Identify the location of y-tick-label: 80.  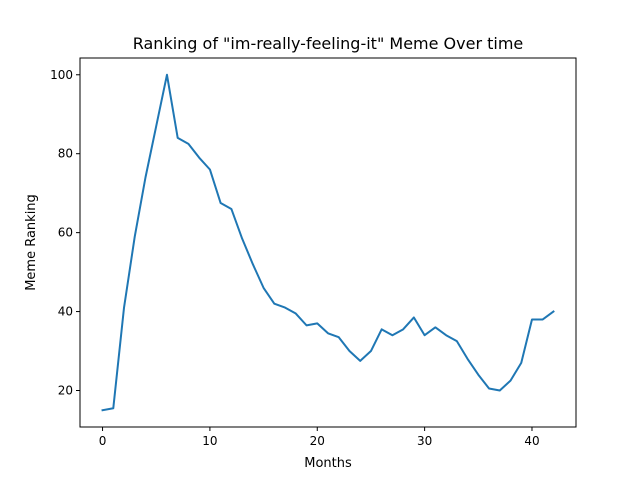
(65, 154).